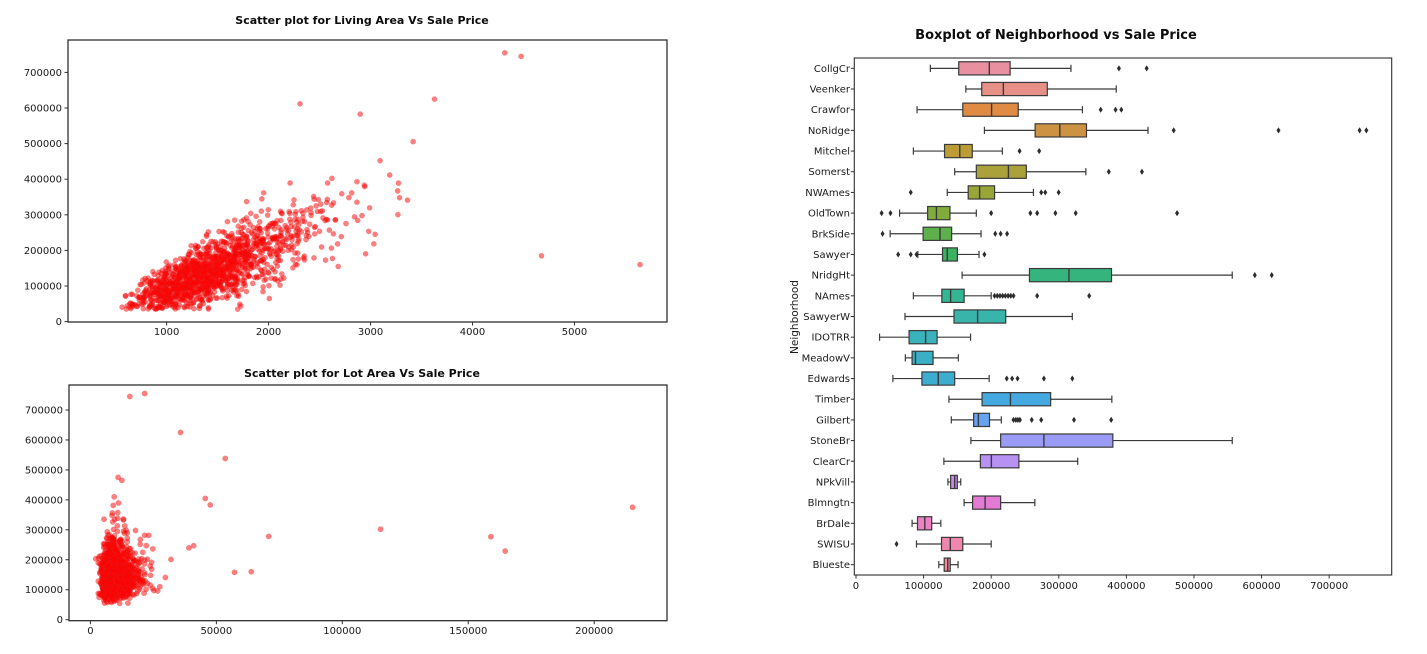 The image size is (1427, 654). Describe the element at coordinates (831, 565) in the screenshot. I see `category-label: Blueste` at that location.